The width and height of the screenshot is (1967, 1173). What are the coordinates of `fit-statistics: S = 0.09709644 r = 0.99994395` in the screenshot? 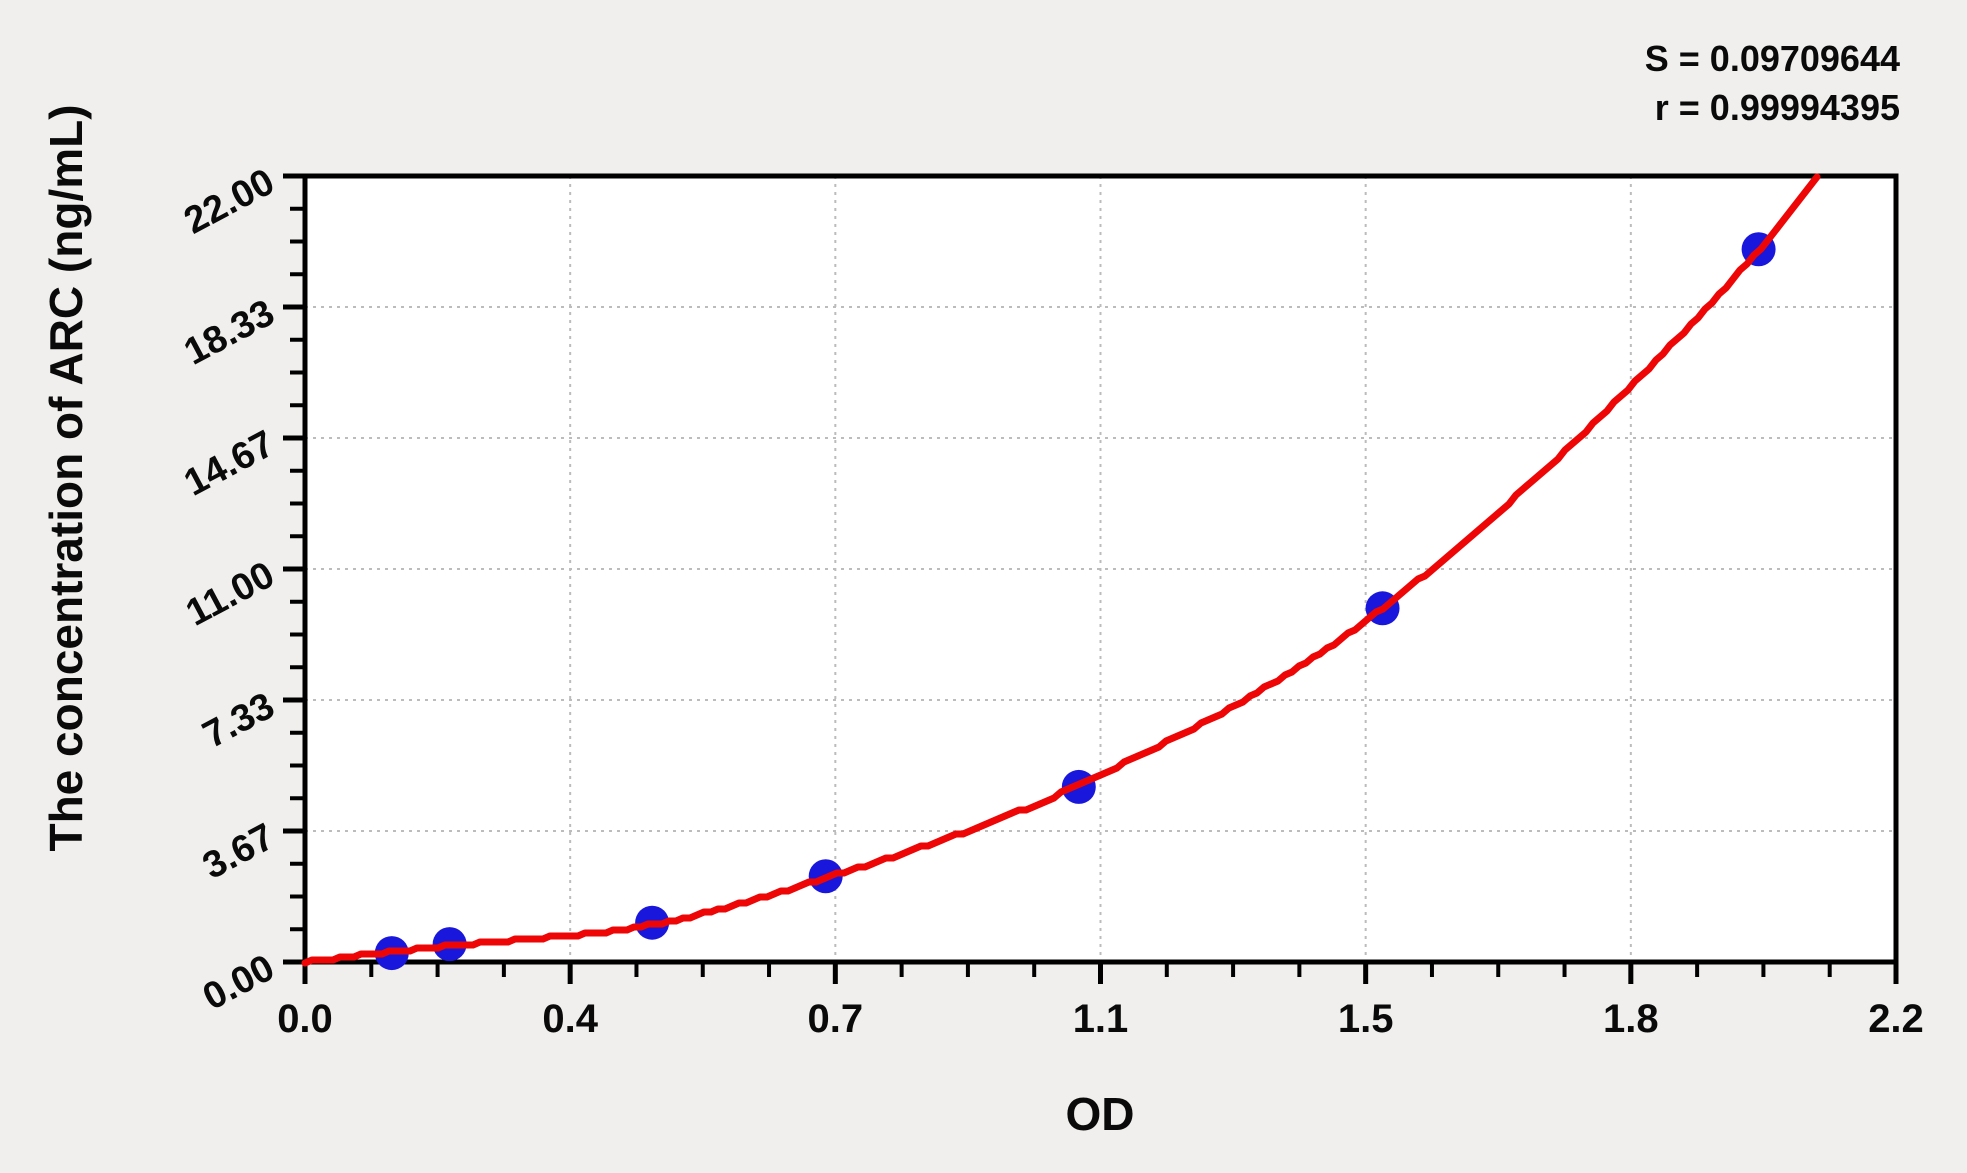 It's located at (1772, 83).